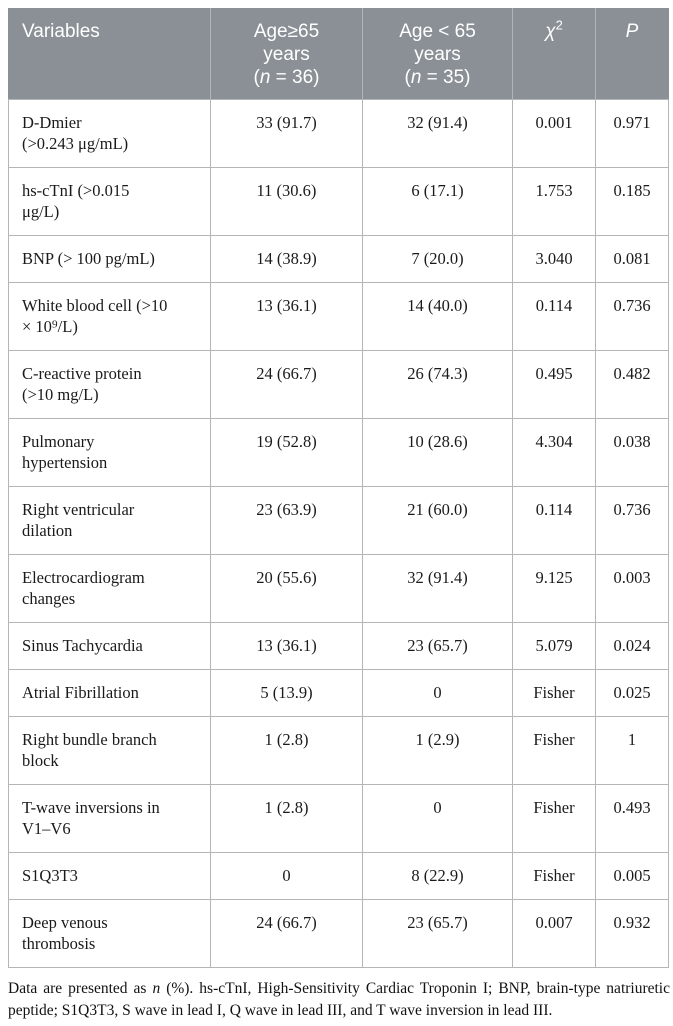  I want to click on cell-variable: S1Q3T3, so click(109, 876).